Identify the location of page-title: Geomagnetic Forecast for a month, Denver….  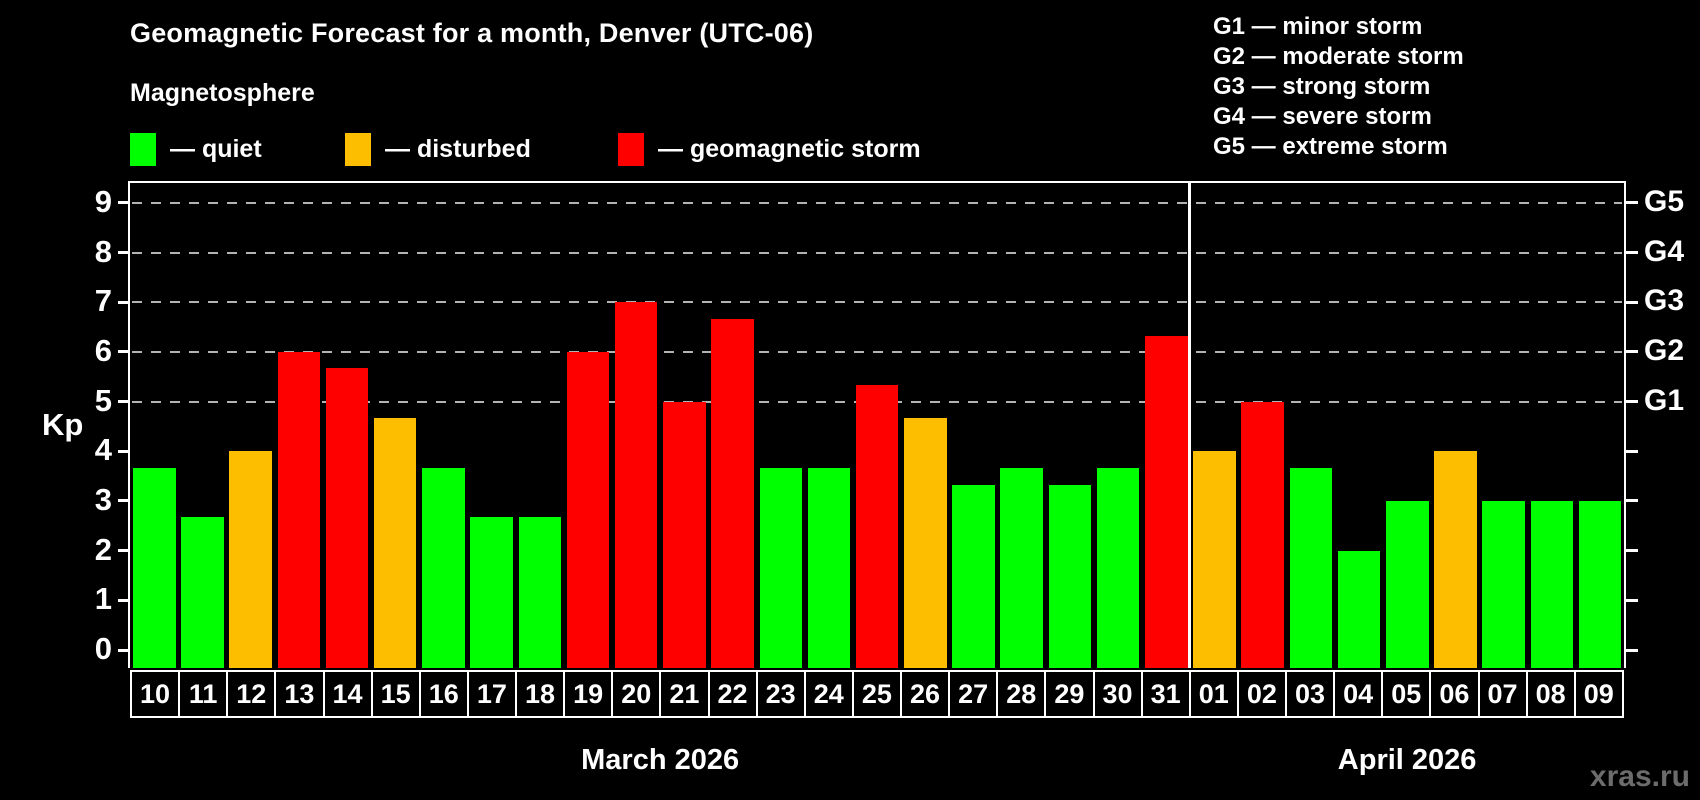
(472, 33).